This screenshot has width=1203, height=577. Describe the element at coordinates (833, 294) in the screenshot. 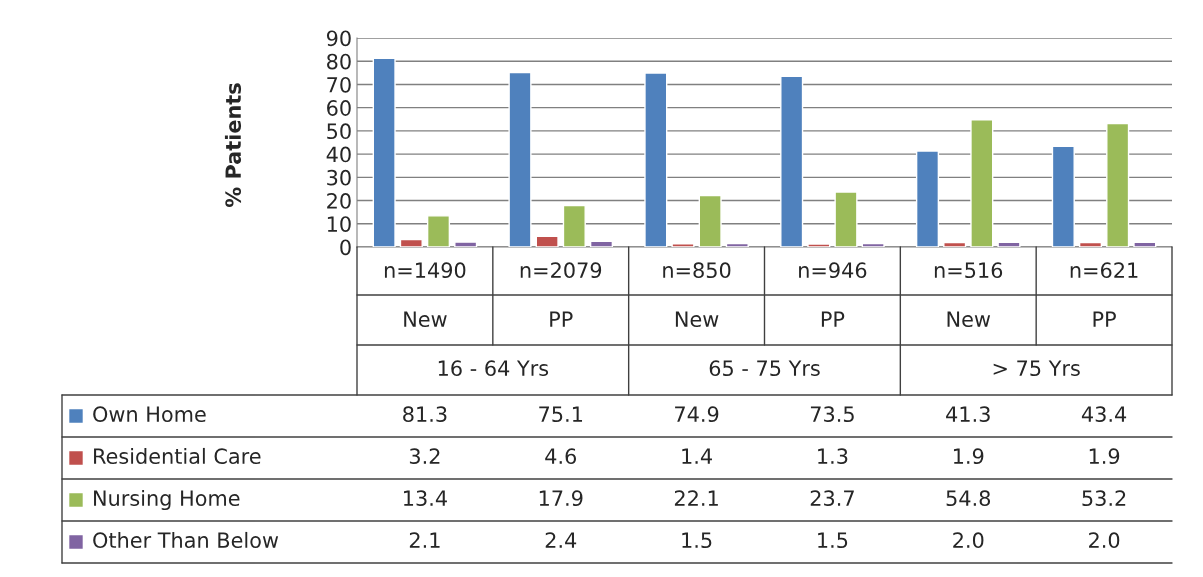

I see `category-label: n=946 PP` at that location.